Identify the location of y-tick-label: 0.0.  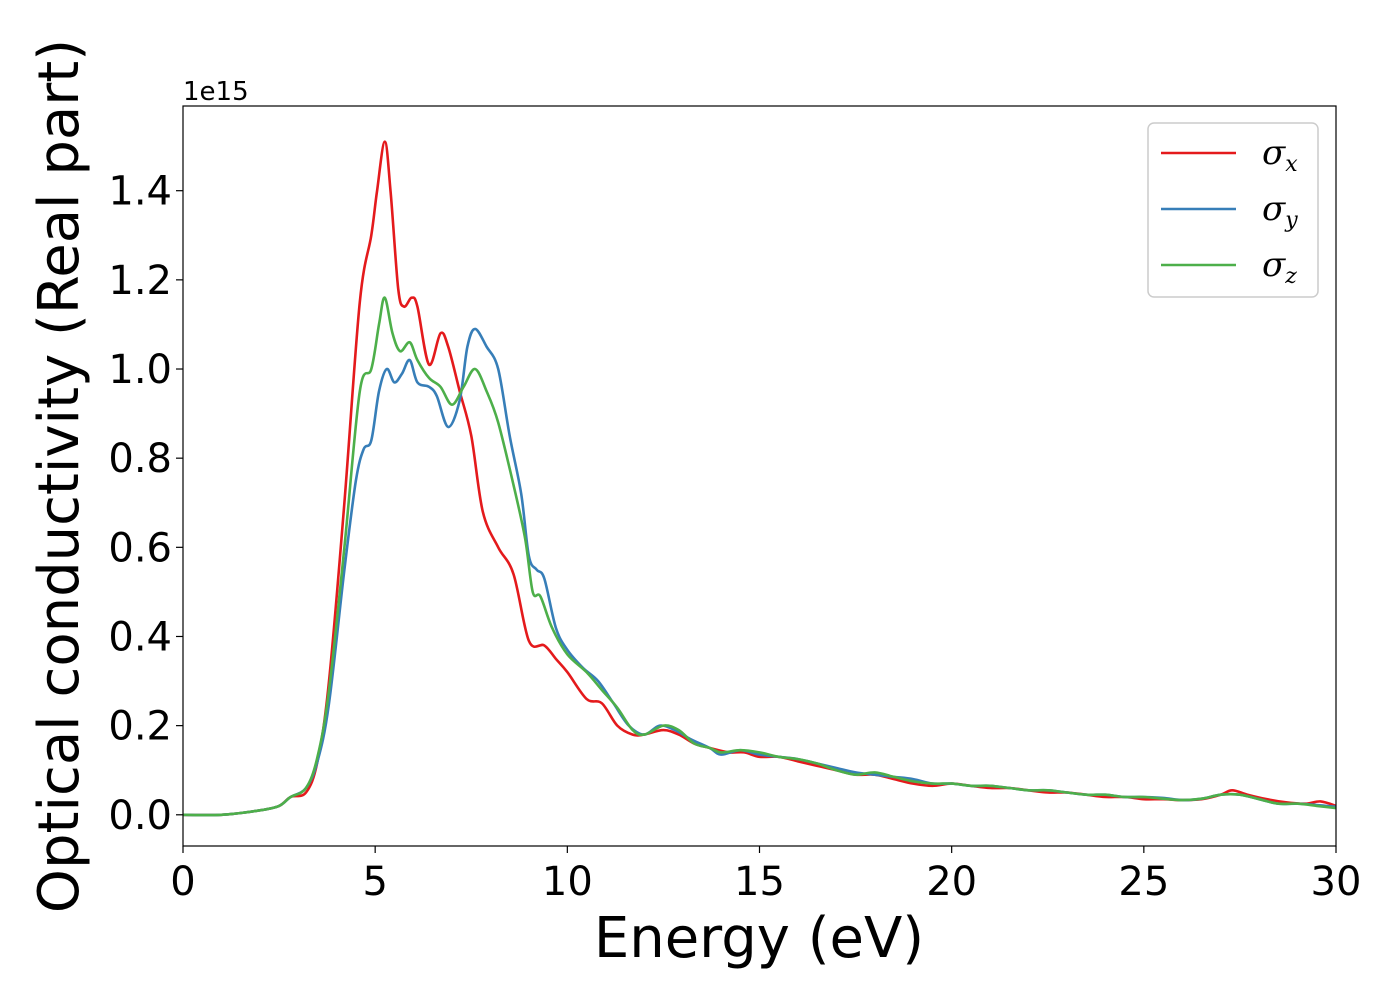
(140, 816).